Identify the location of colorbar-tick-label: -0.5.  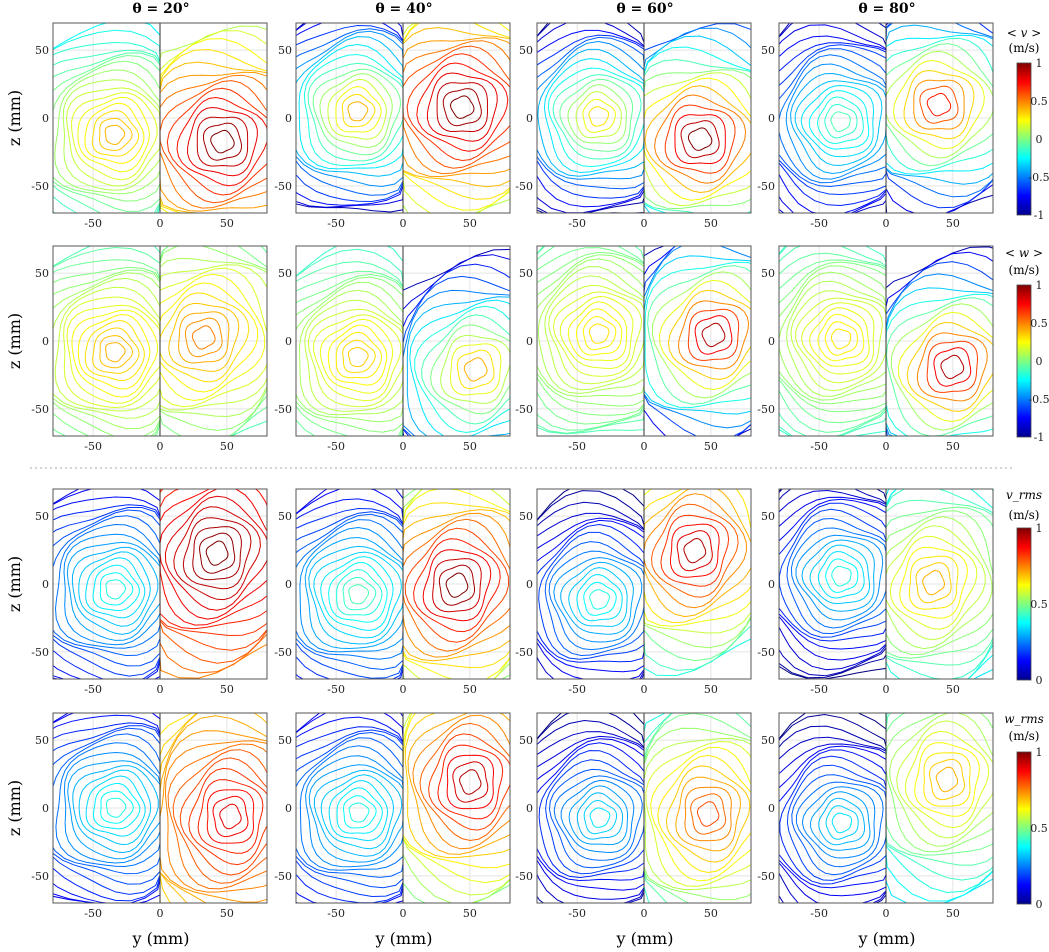
(1038, 177).